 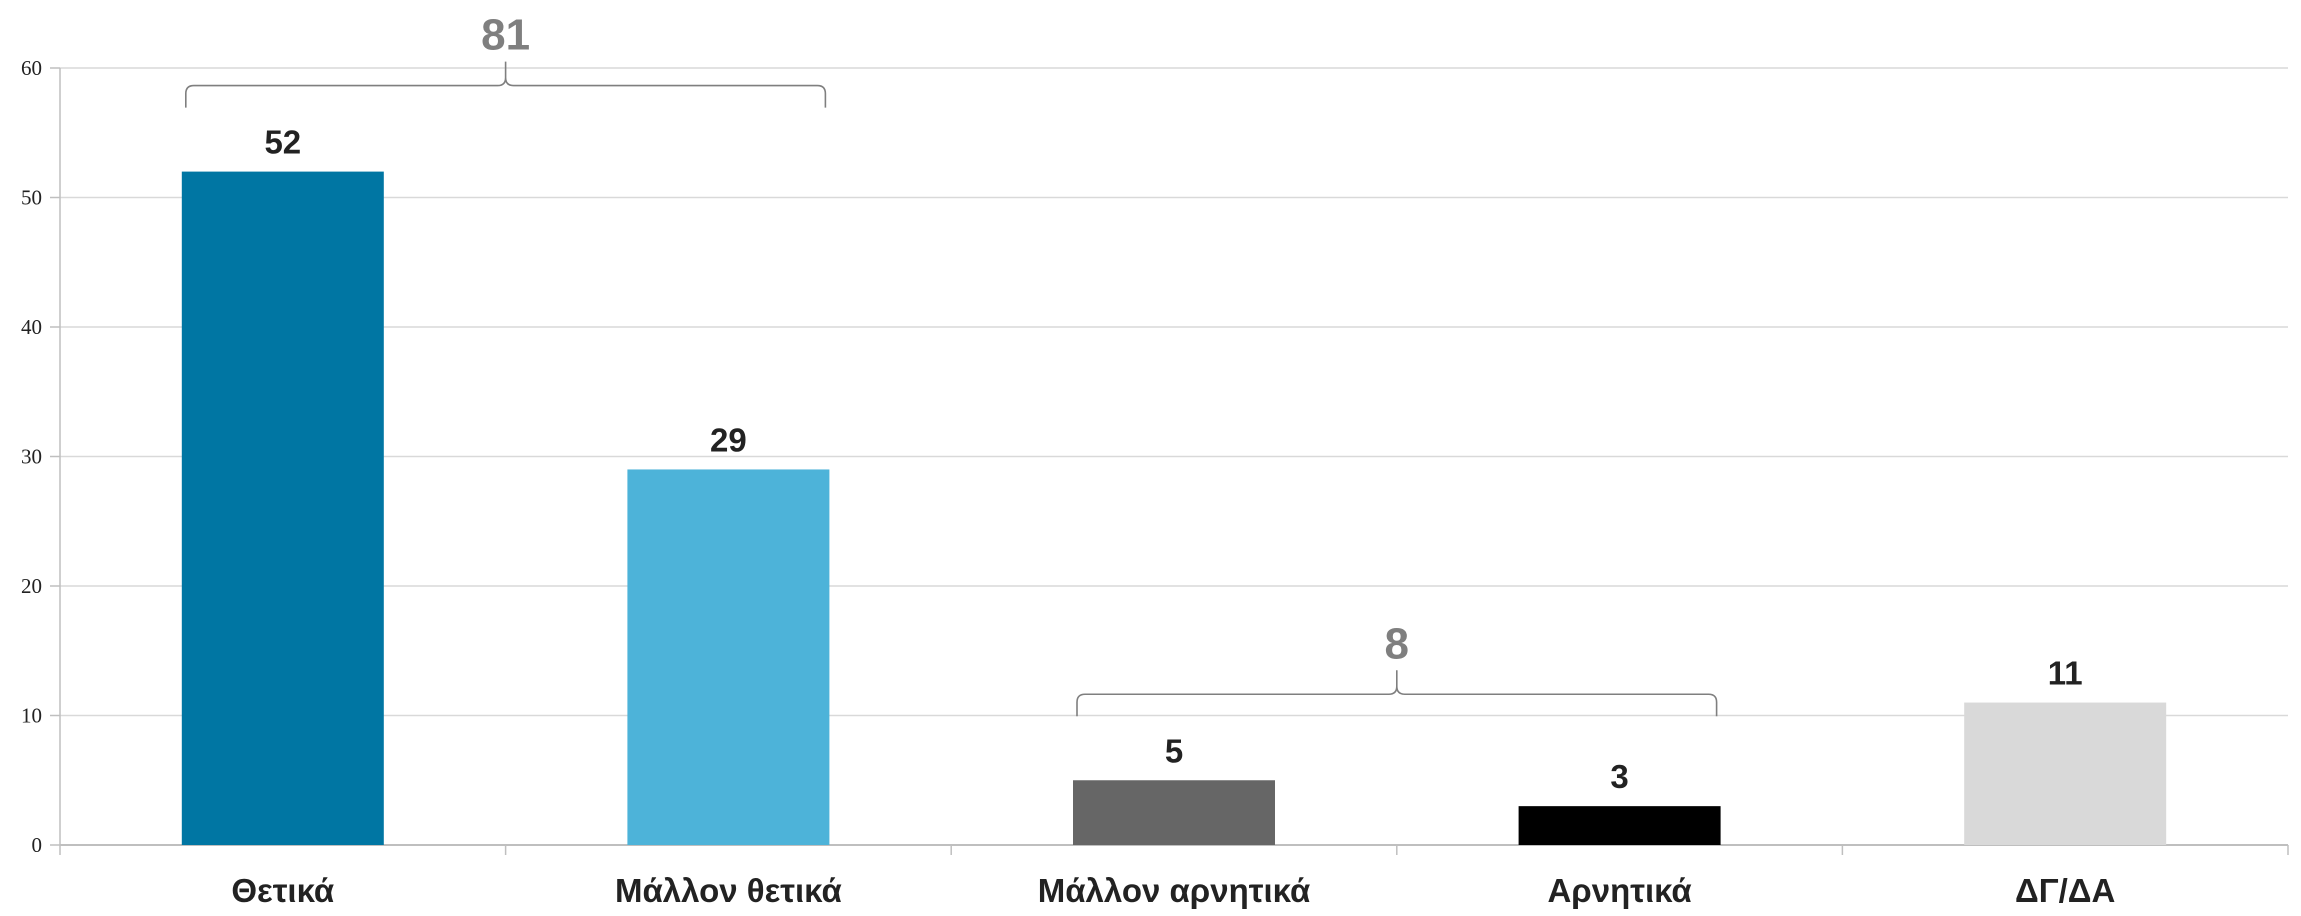 What do you see at coordinates (31, 327) in the screenshot?
I see `y-tick-label: 40` at bounding box center [31, 327].